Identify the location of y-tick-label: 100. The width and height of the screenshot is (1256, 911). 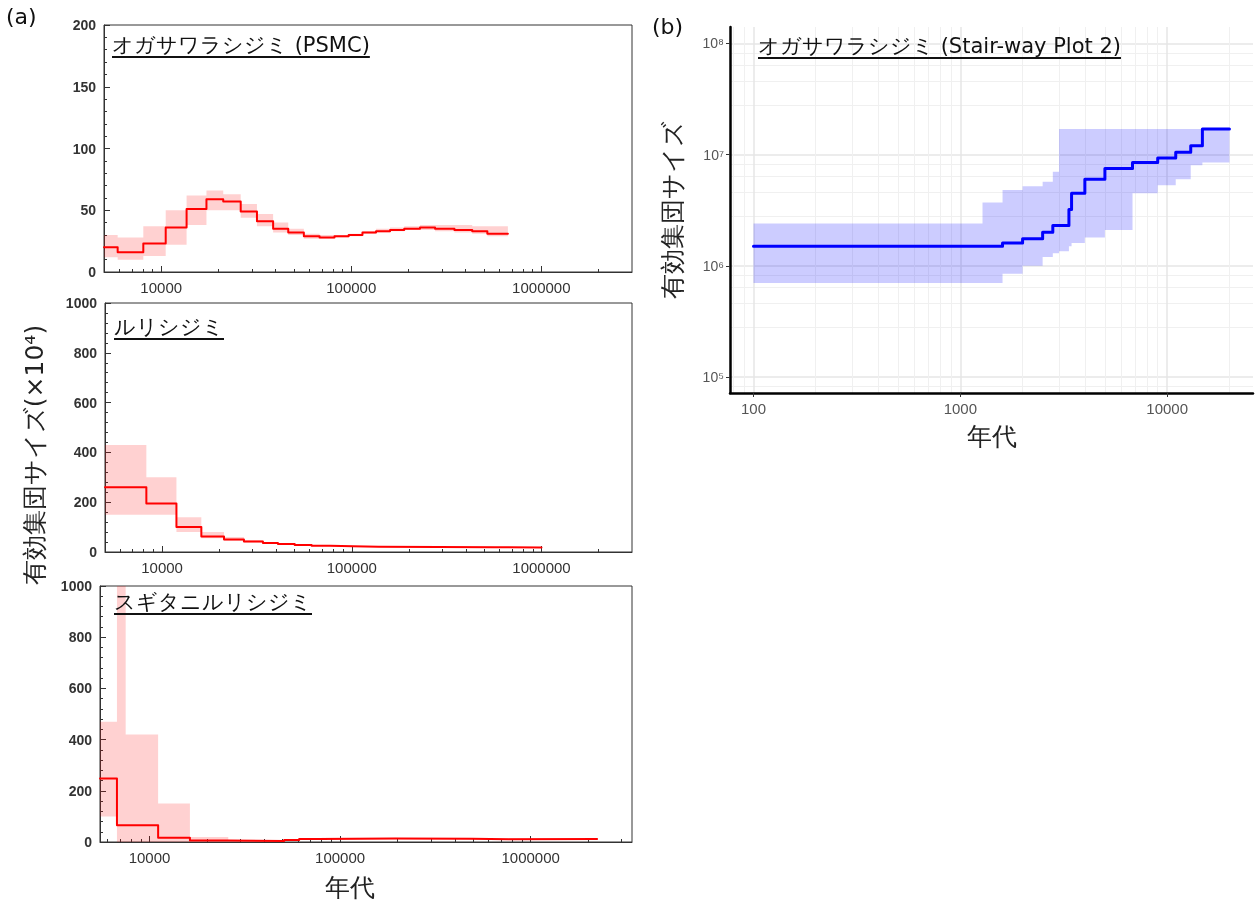
(84, 148).